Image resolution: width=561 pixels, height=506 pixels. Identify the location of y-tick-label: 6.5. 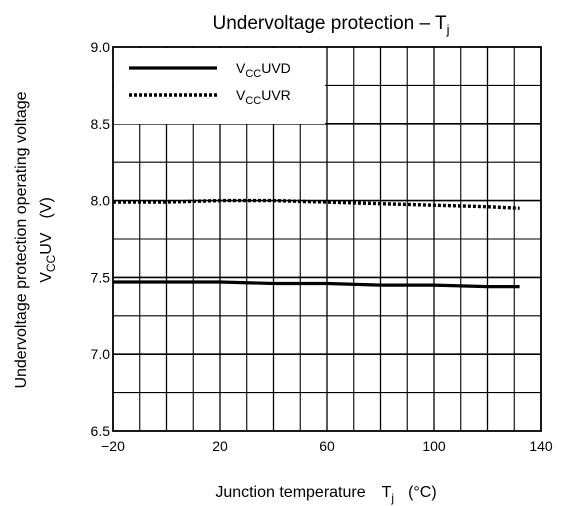
(101, 431).